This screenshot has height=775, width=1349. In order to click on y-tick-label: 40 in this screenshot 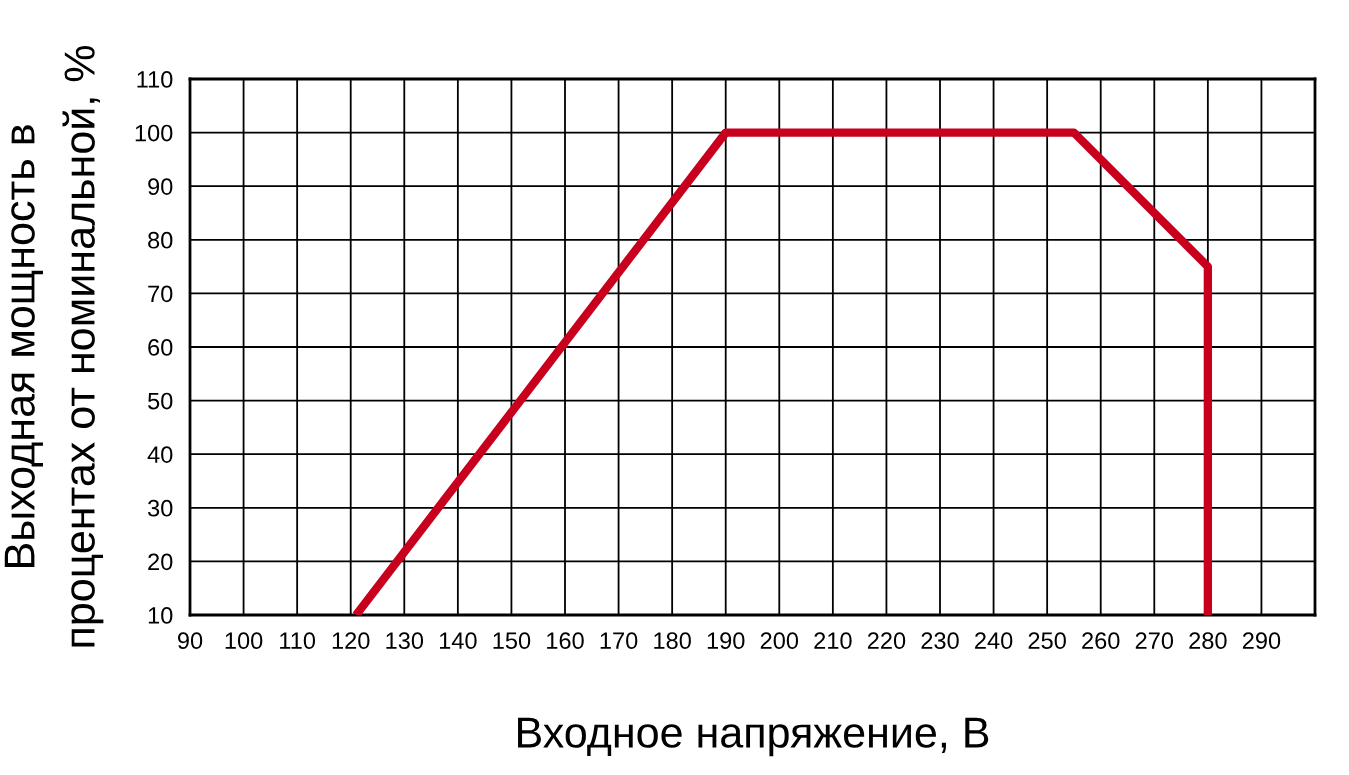, I will do `click(160, 454)`.